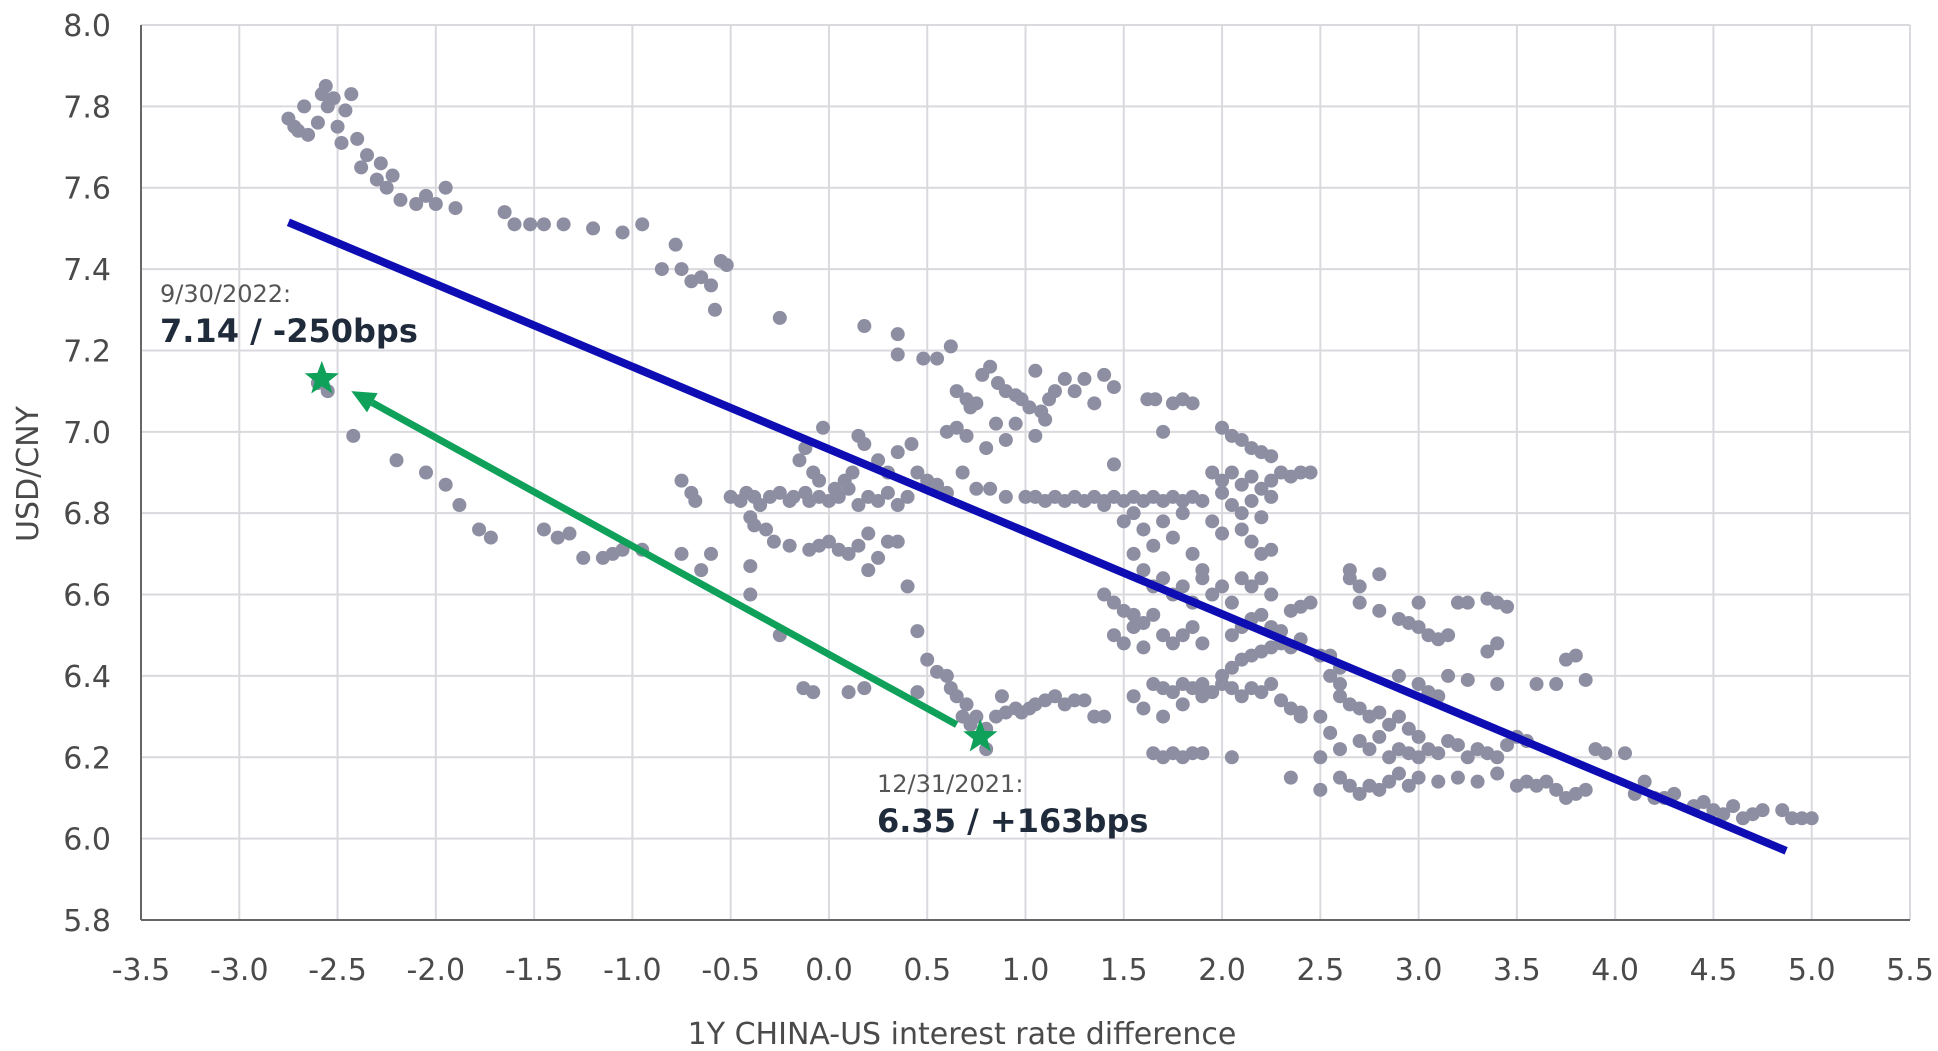 The width and height of the screenshot is (1938, 1051). Describe the element at coordinates (364, 402) in the screenshot. I see `arrow-head` at that location.